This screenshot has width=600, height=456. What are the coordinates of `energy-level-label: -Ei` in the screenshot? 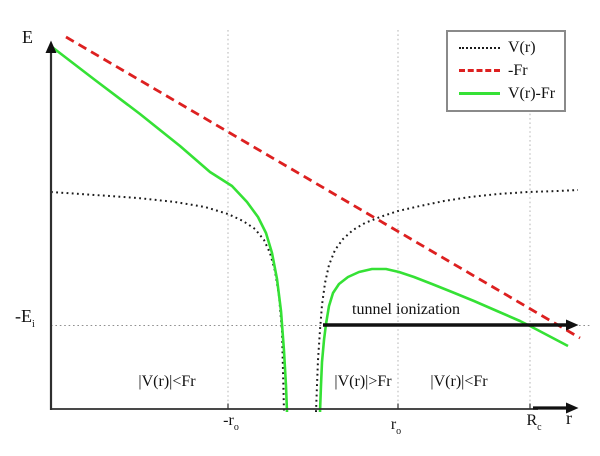 It's located at (25, 318).